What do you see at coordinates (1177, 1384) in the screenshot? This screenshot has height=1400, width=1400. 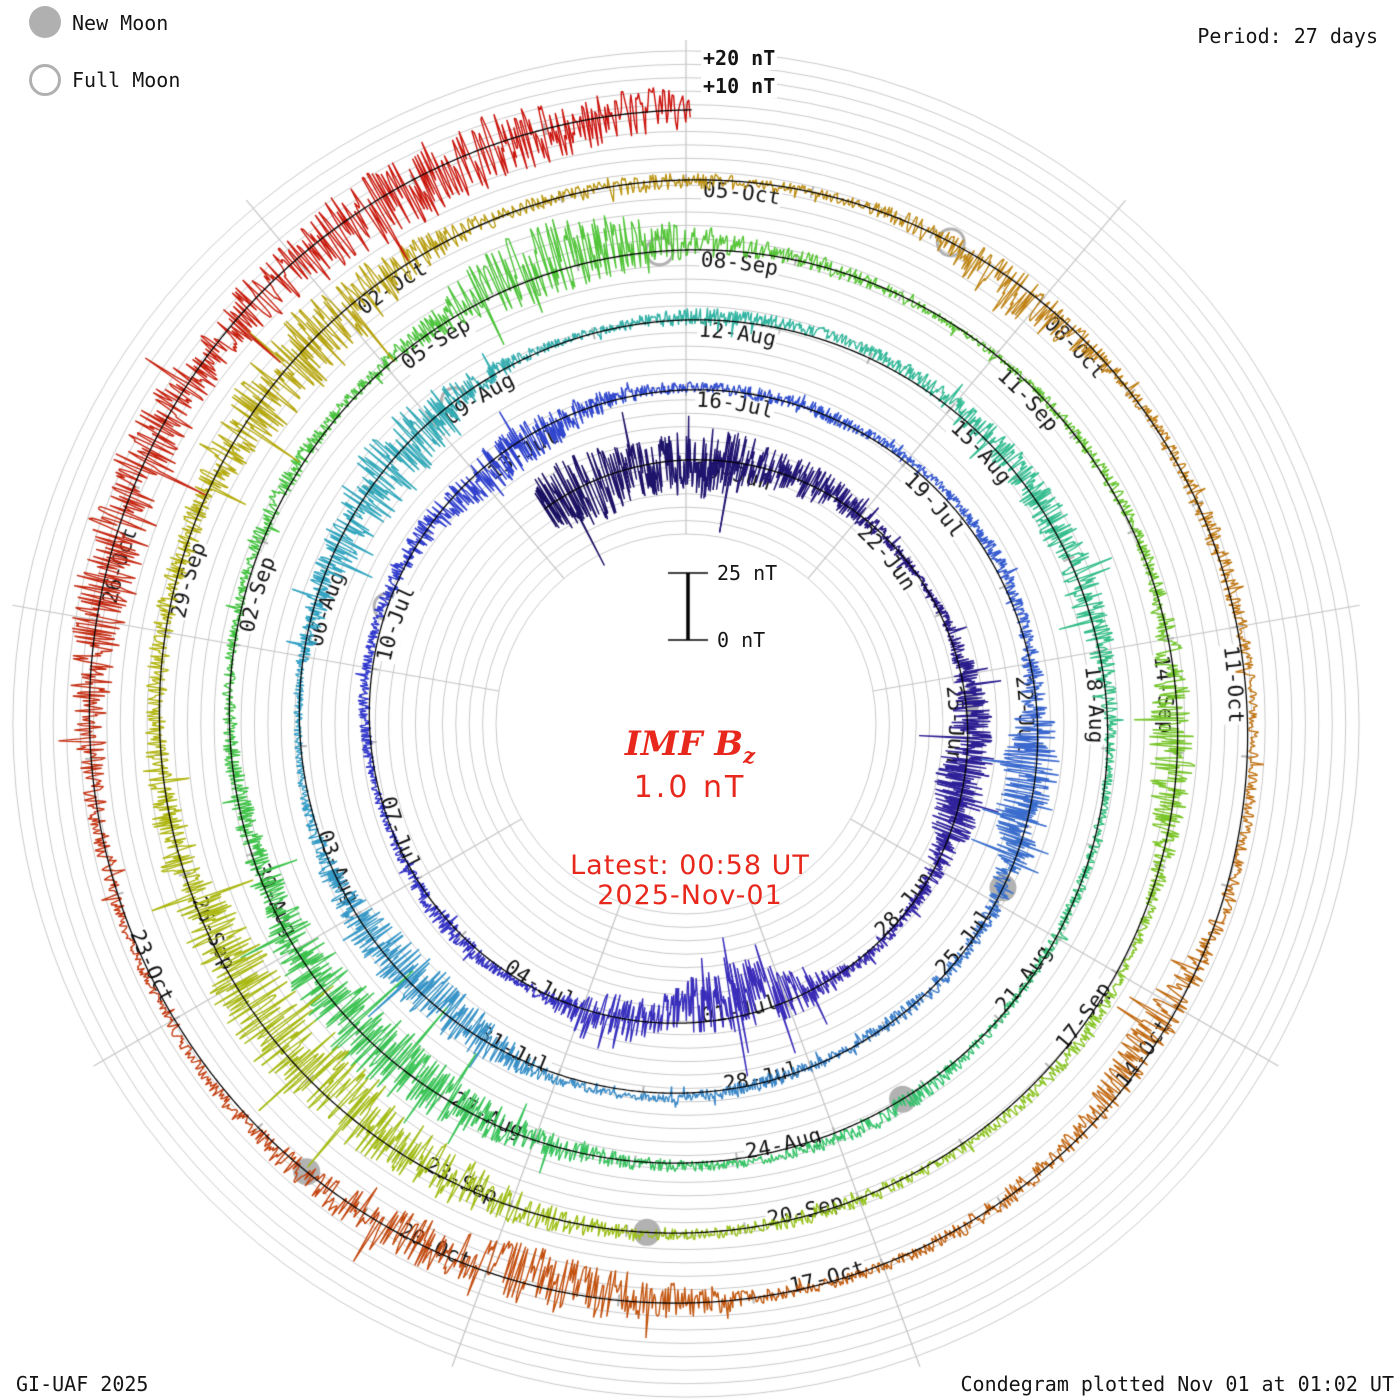 I see `plotted-timestamp-label: Condegram plotted Nov 01 at 01:02 UT` at bounding box center [1177, 1384].